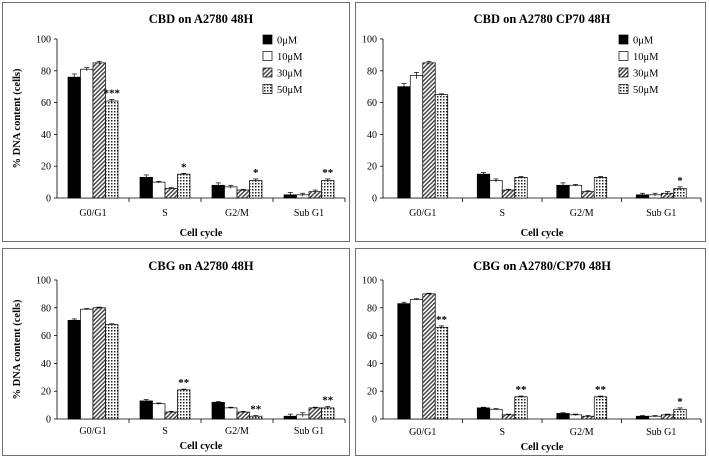 This screenshot has width=709, height=458. I want to click on significance-s: *, so click(184, 167).